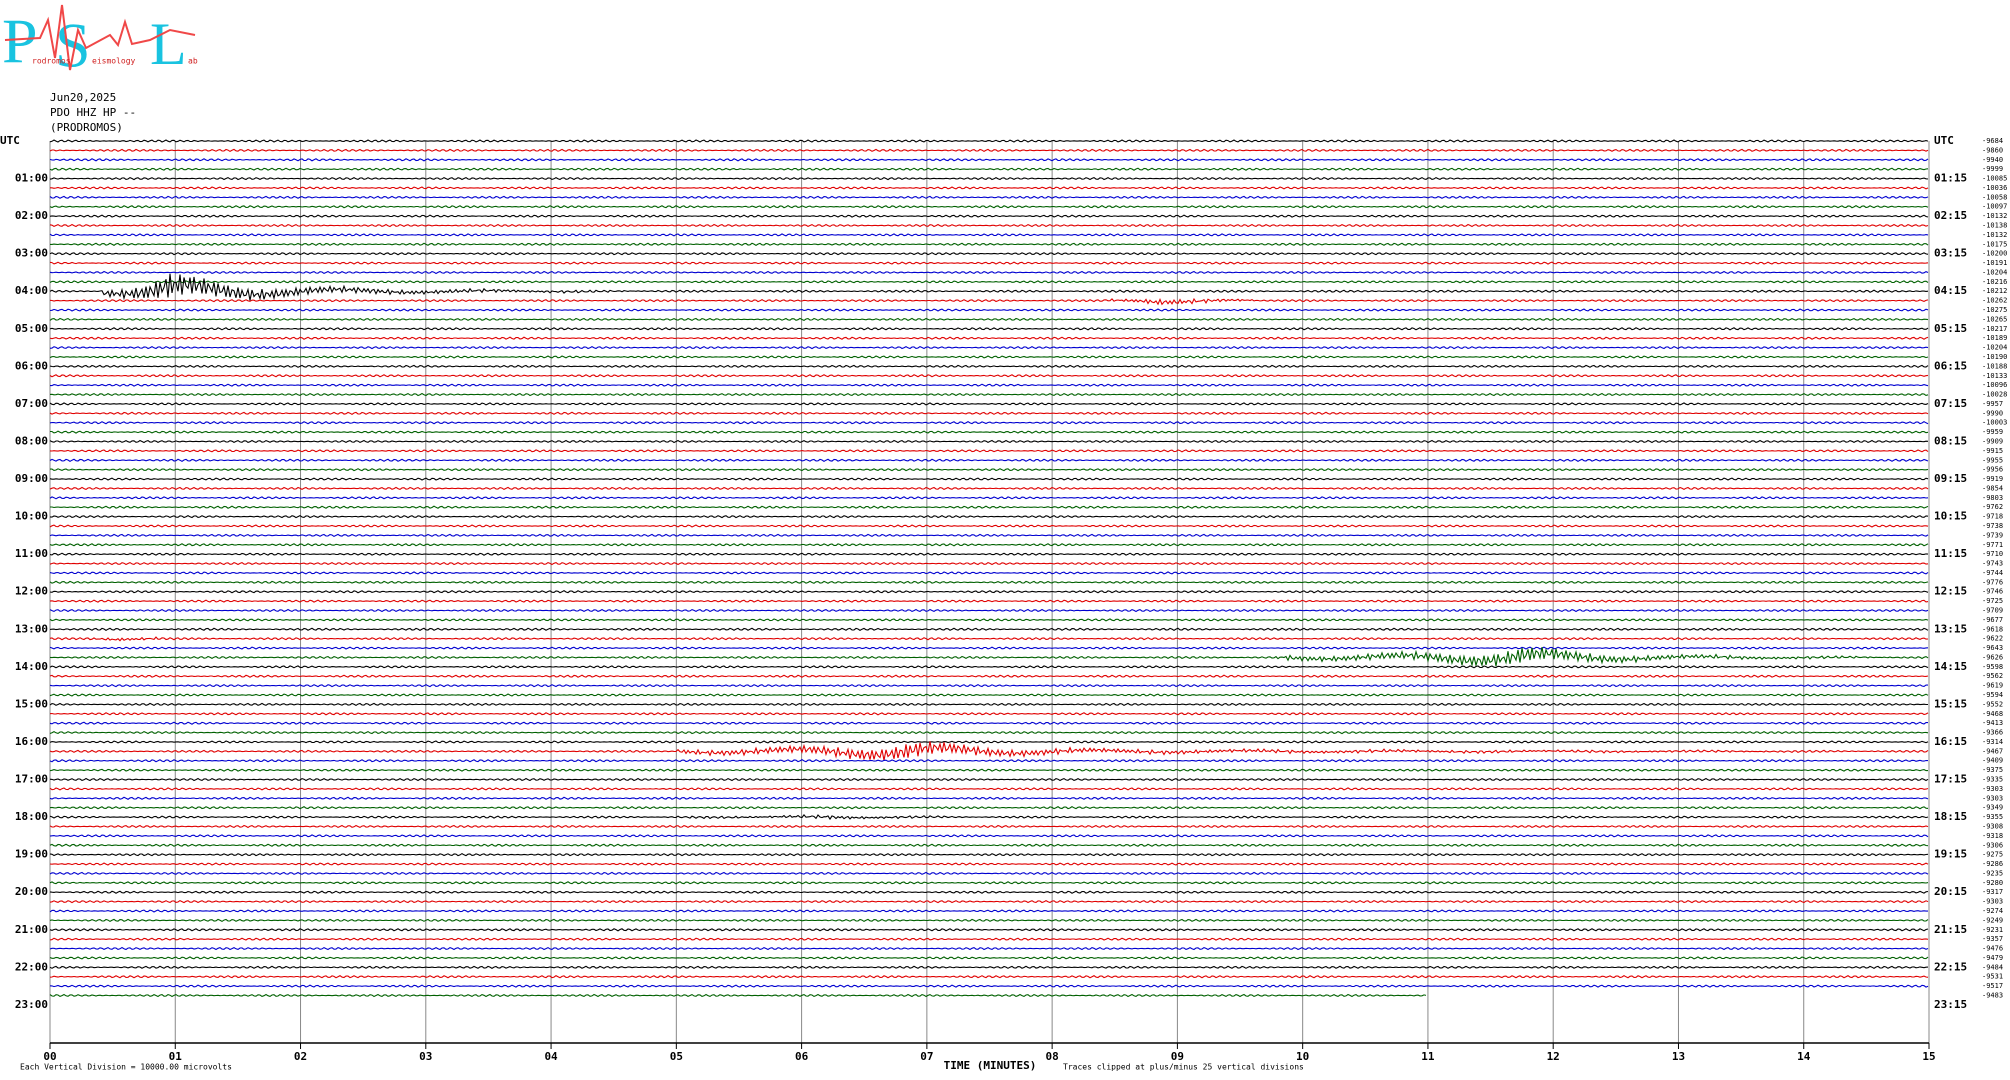 The width and height of the screenshot is (2010, 1080). I want to click on trace-offset: -9709, so click(1992, 611).